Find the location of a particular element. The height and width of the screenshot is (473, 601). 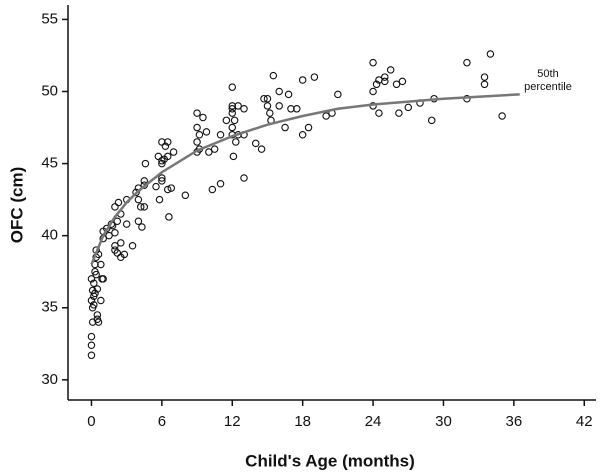

y-tick-label: 55 is located at coordinates (49, 18).